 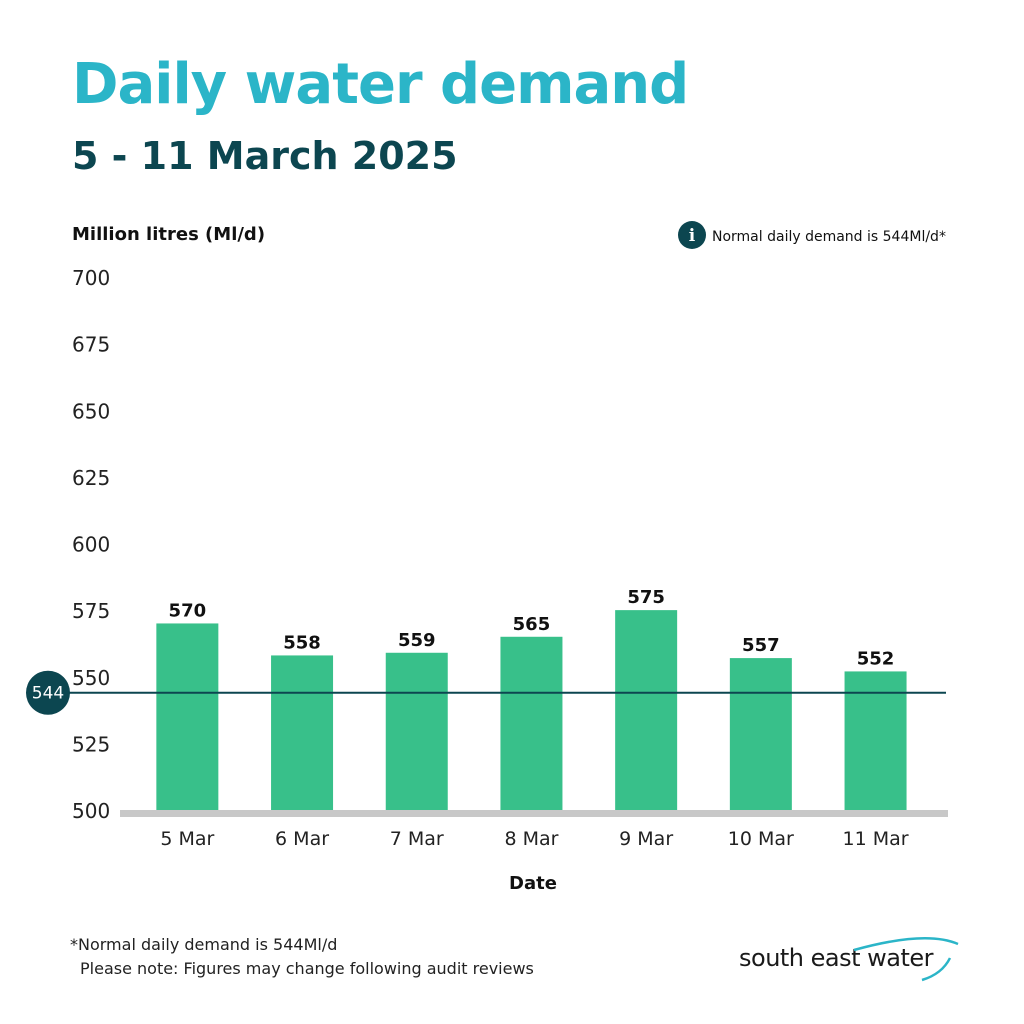 What do you see at coordinates (265, 156) in the screenshot?
I see `page-subtitle: 5 - 11 March 2025` at bounding box center [265, 156].